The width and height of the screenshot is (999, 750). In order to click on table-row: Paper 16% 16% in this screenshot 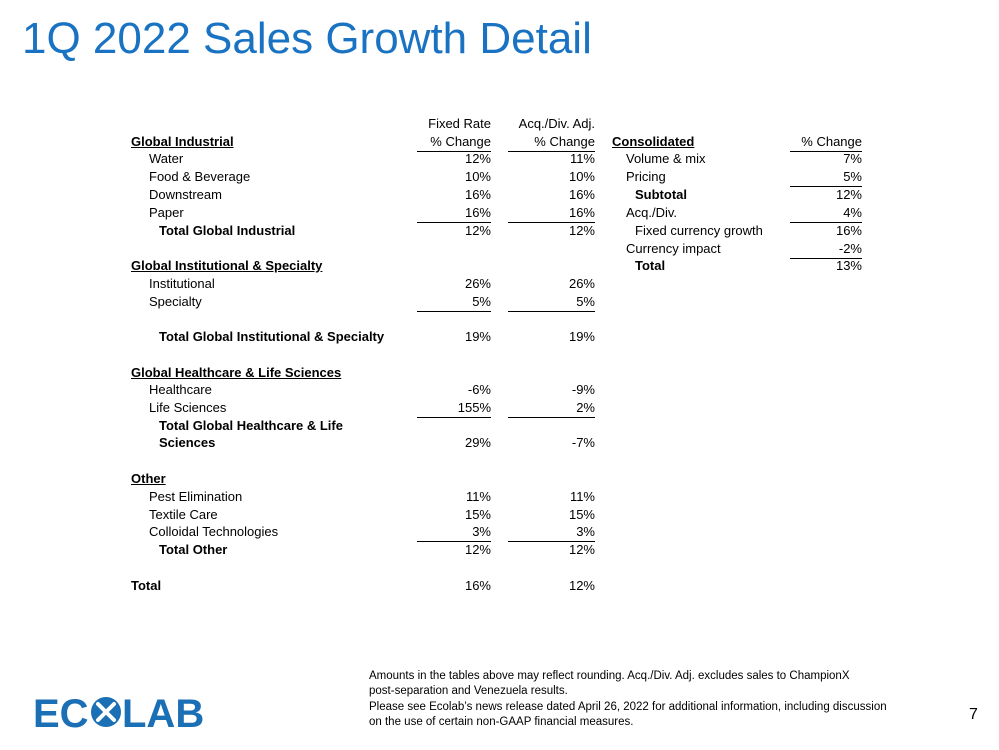, I will do `click(499, 213)`.